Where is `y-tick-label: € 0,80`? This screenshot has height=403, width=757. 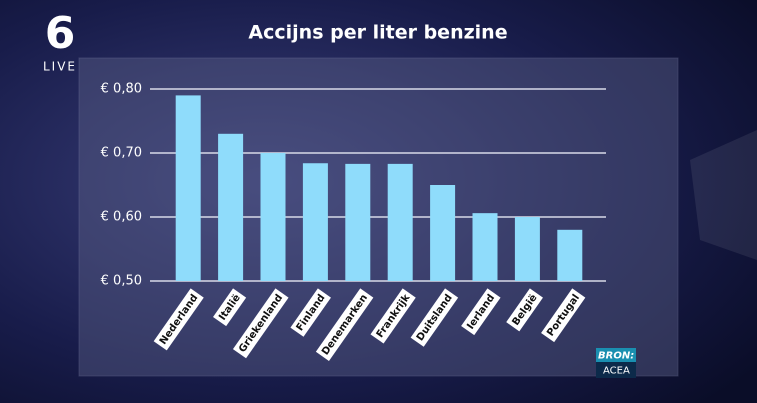
y-tick-label: € 0,80 is located at coordinates (121, 89).